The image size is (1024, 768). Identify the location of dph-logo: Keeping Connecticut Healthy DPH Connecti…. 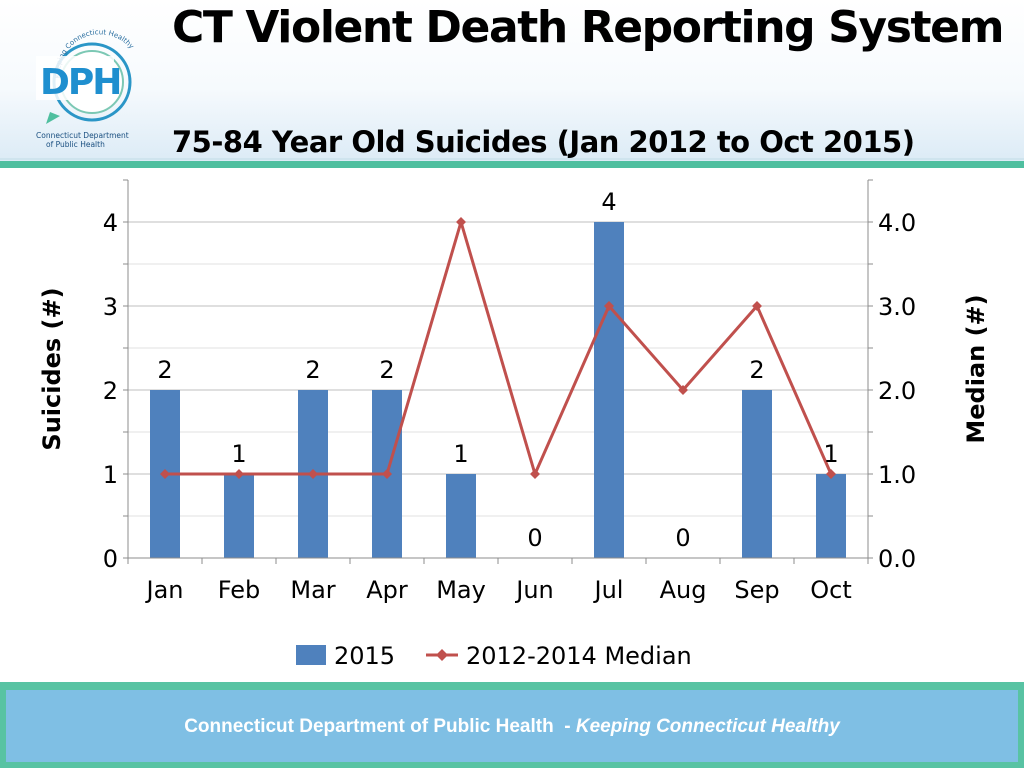
(85, 88).